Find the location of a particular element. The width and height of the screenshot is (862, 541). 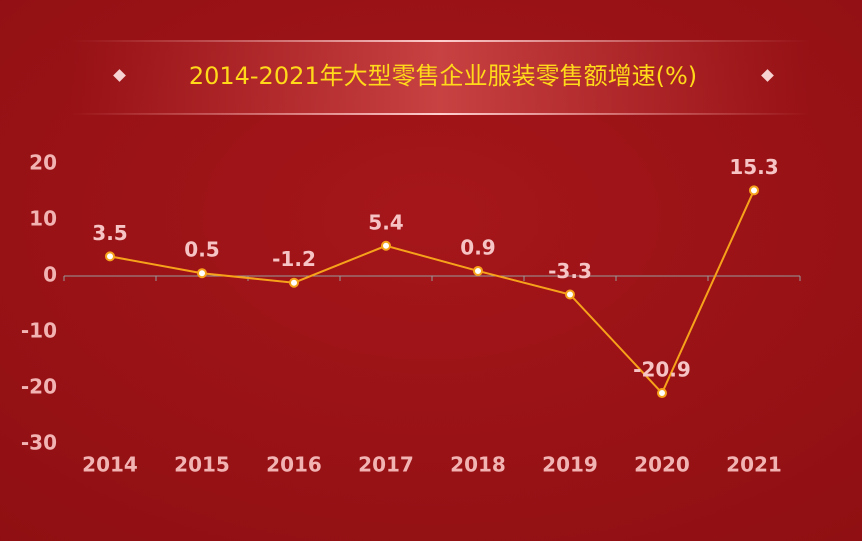

title-banner is located at coordinates (440, 78).